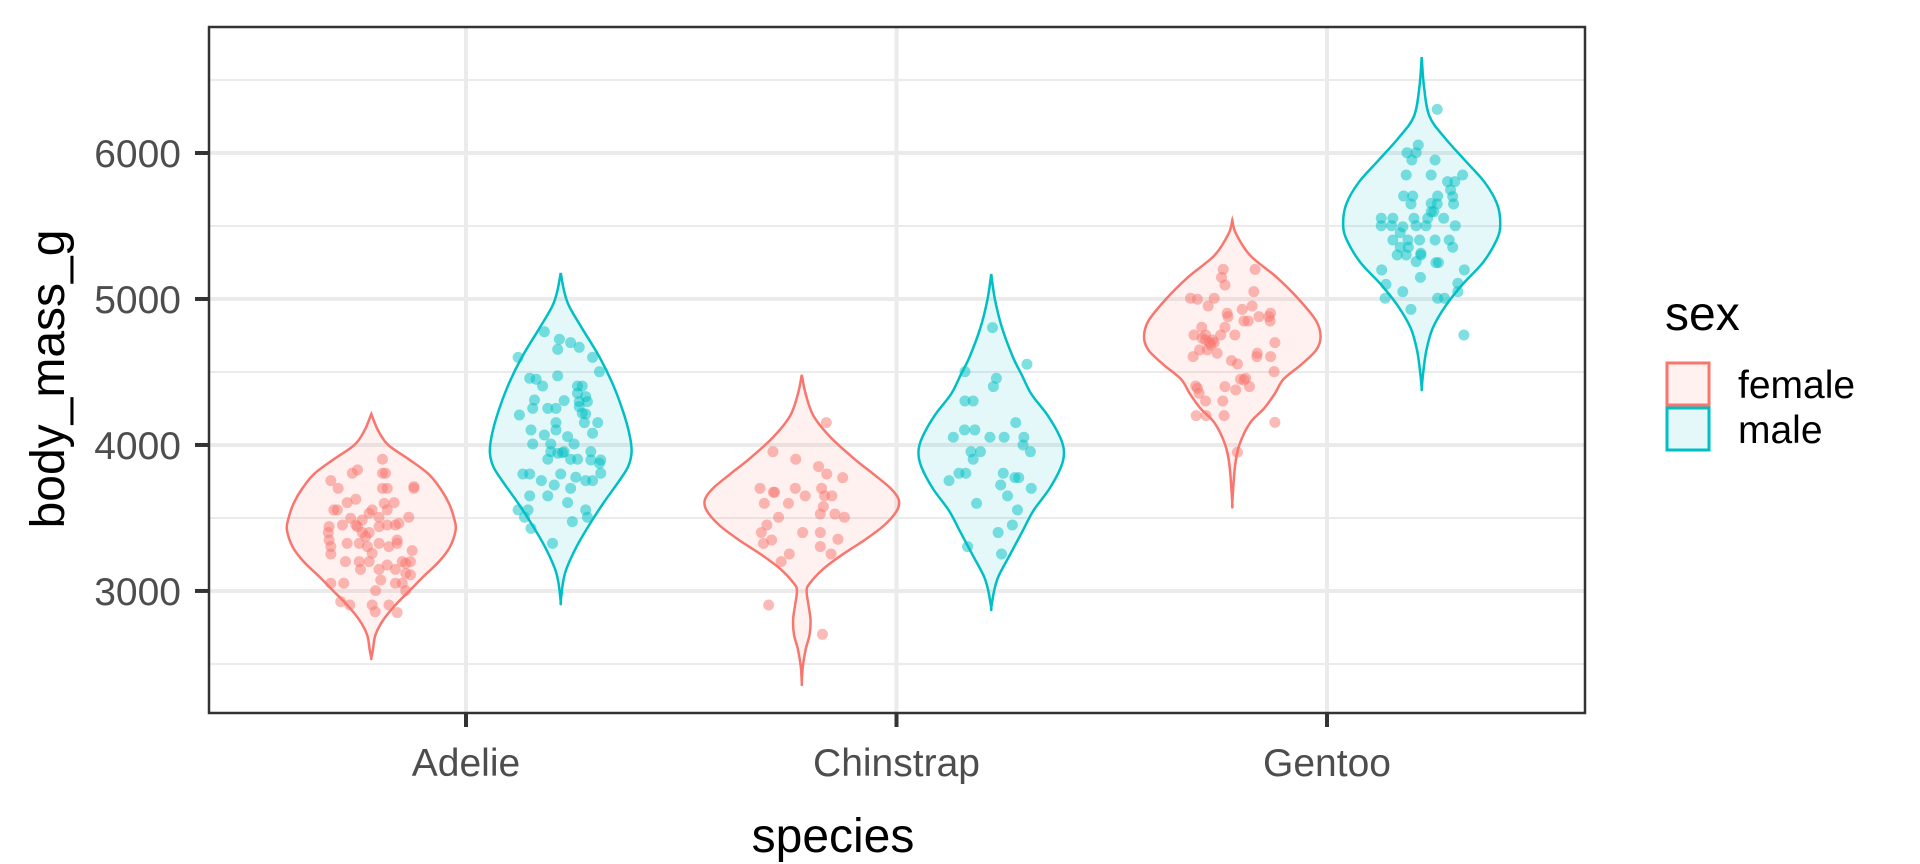  Describe the element at coordinates (48, 379) in the screenshot. I see `y-axis-title: body_mass_g` at that location.